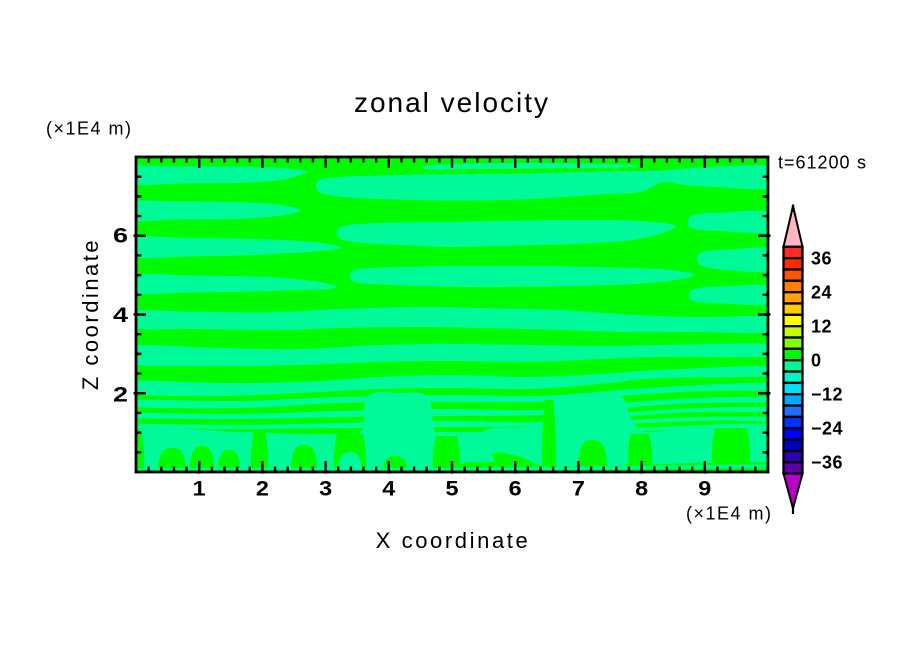  I want to click on svg-text: 3, so click(325, 489).